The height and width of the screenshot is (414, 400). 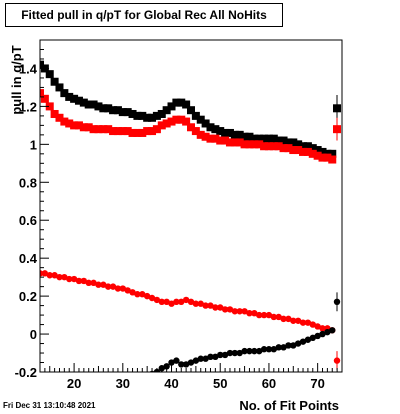 I want to click on y-tick-label: 0.4, so click(x=28, y=258).